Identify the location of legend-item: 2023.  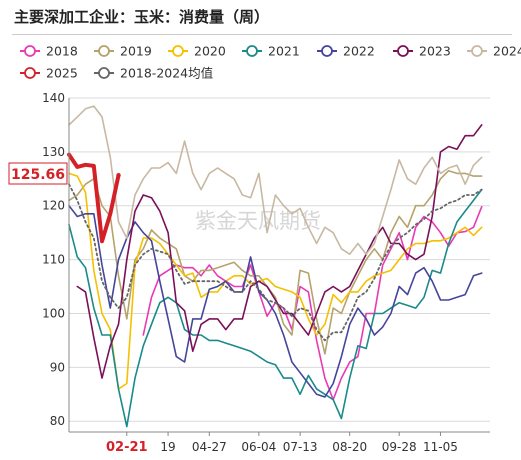
(422, 51).